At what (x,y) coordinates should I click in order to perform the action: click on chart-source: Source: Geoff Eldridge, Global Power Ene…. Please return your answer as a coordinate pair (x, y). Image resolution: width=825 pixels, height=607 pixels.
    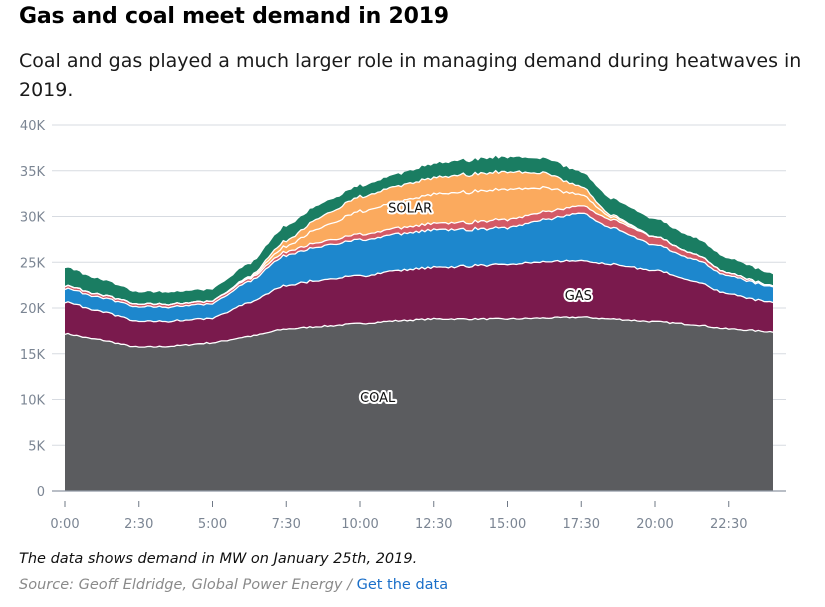
    Looking at the image, I should click on (233, 585).